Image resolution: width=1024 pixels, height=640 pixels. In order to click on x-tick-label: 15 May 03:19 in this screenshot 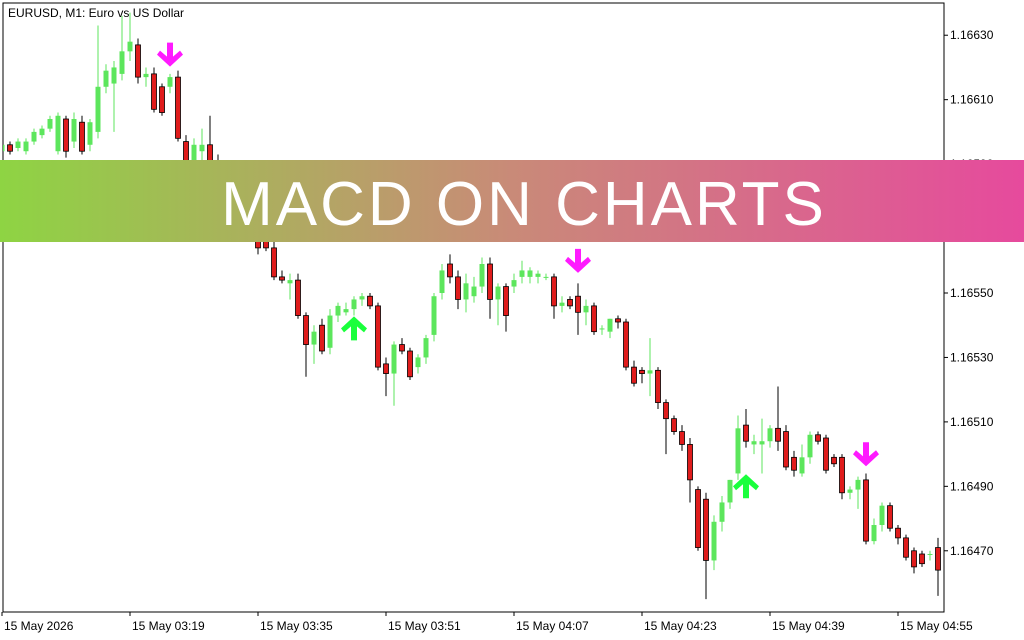, I will do `click(168, 626)`.